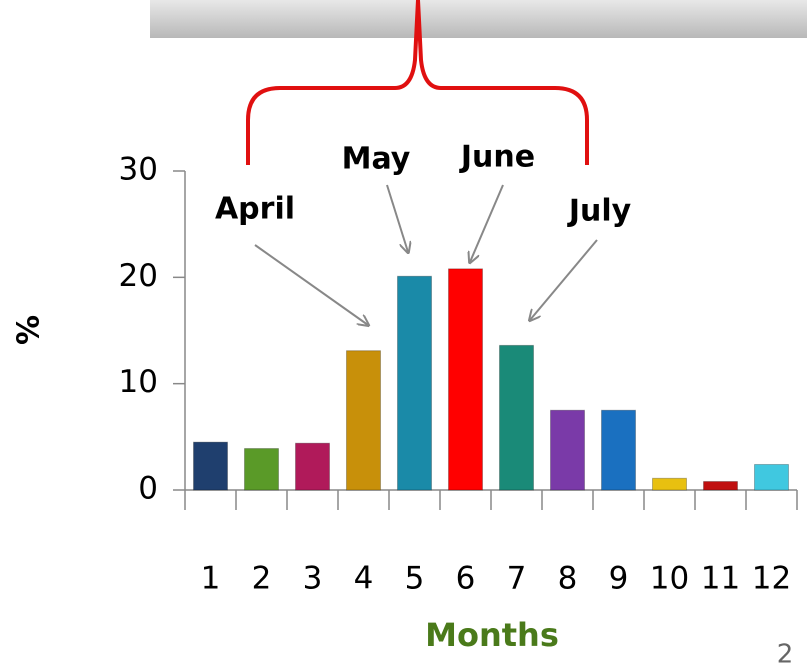 Image resolution: width=807 pixels, height=668 pixels. I want to click on x-tick-label: 2, so click(262, 579).